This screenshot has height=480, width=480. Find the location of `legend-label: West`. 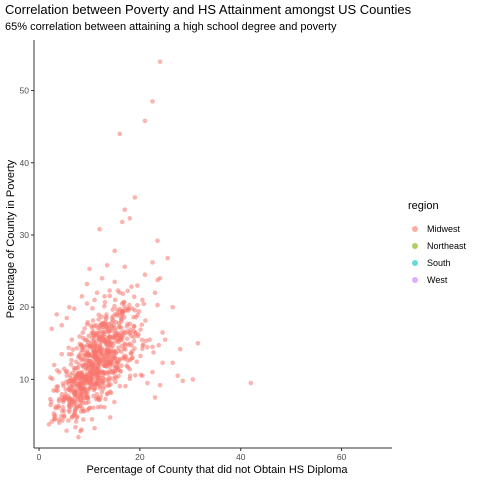

legend-label: West is located at coordinates (437, 279).